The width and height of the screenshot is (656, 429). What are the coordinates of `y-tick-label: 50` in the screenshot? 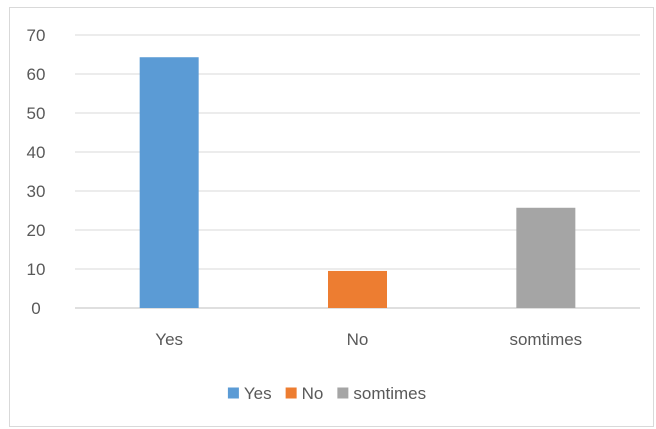 It's located at (36, 113).